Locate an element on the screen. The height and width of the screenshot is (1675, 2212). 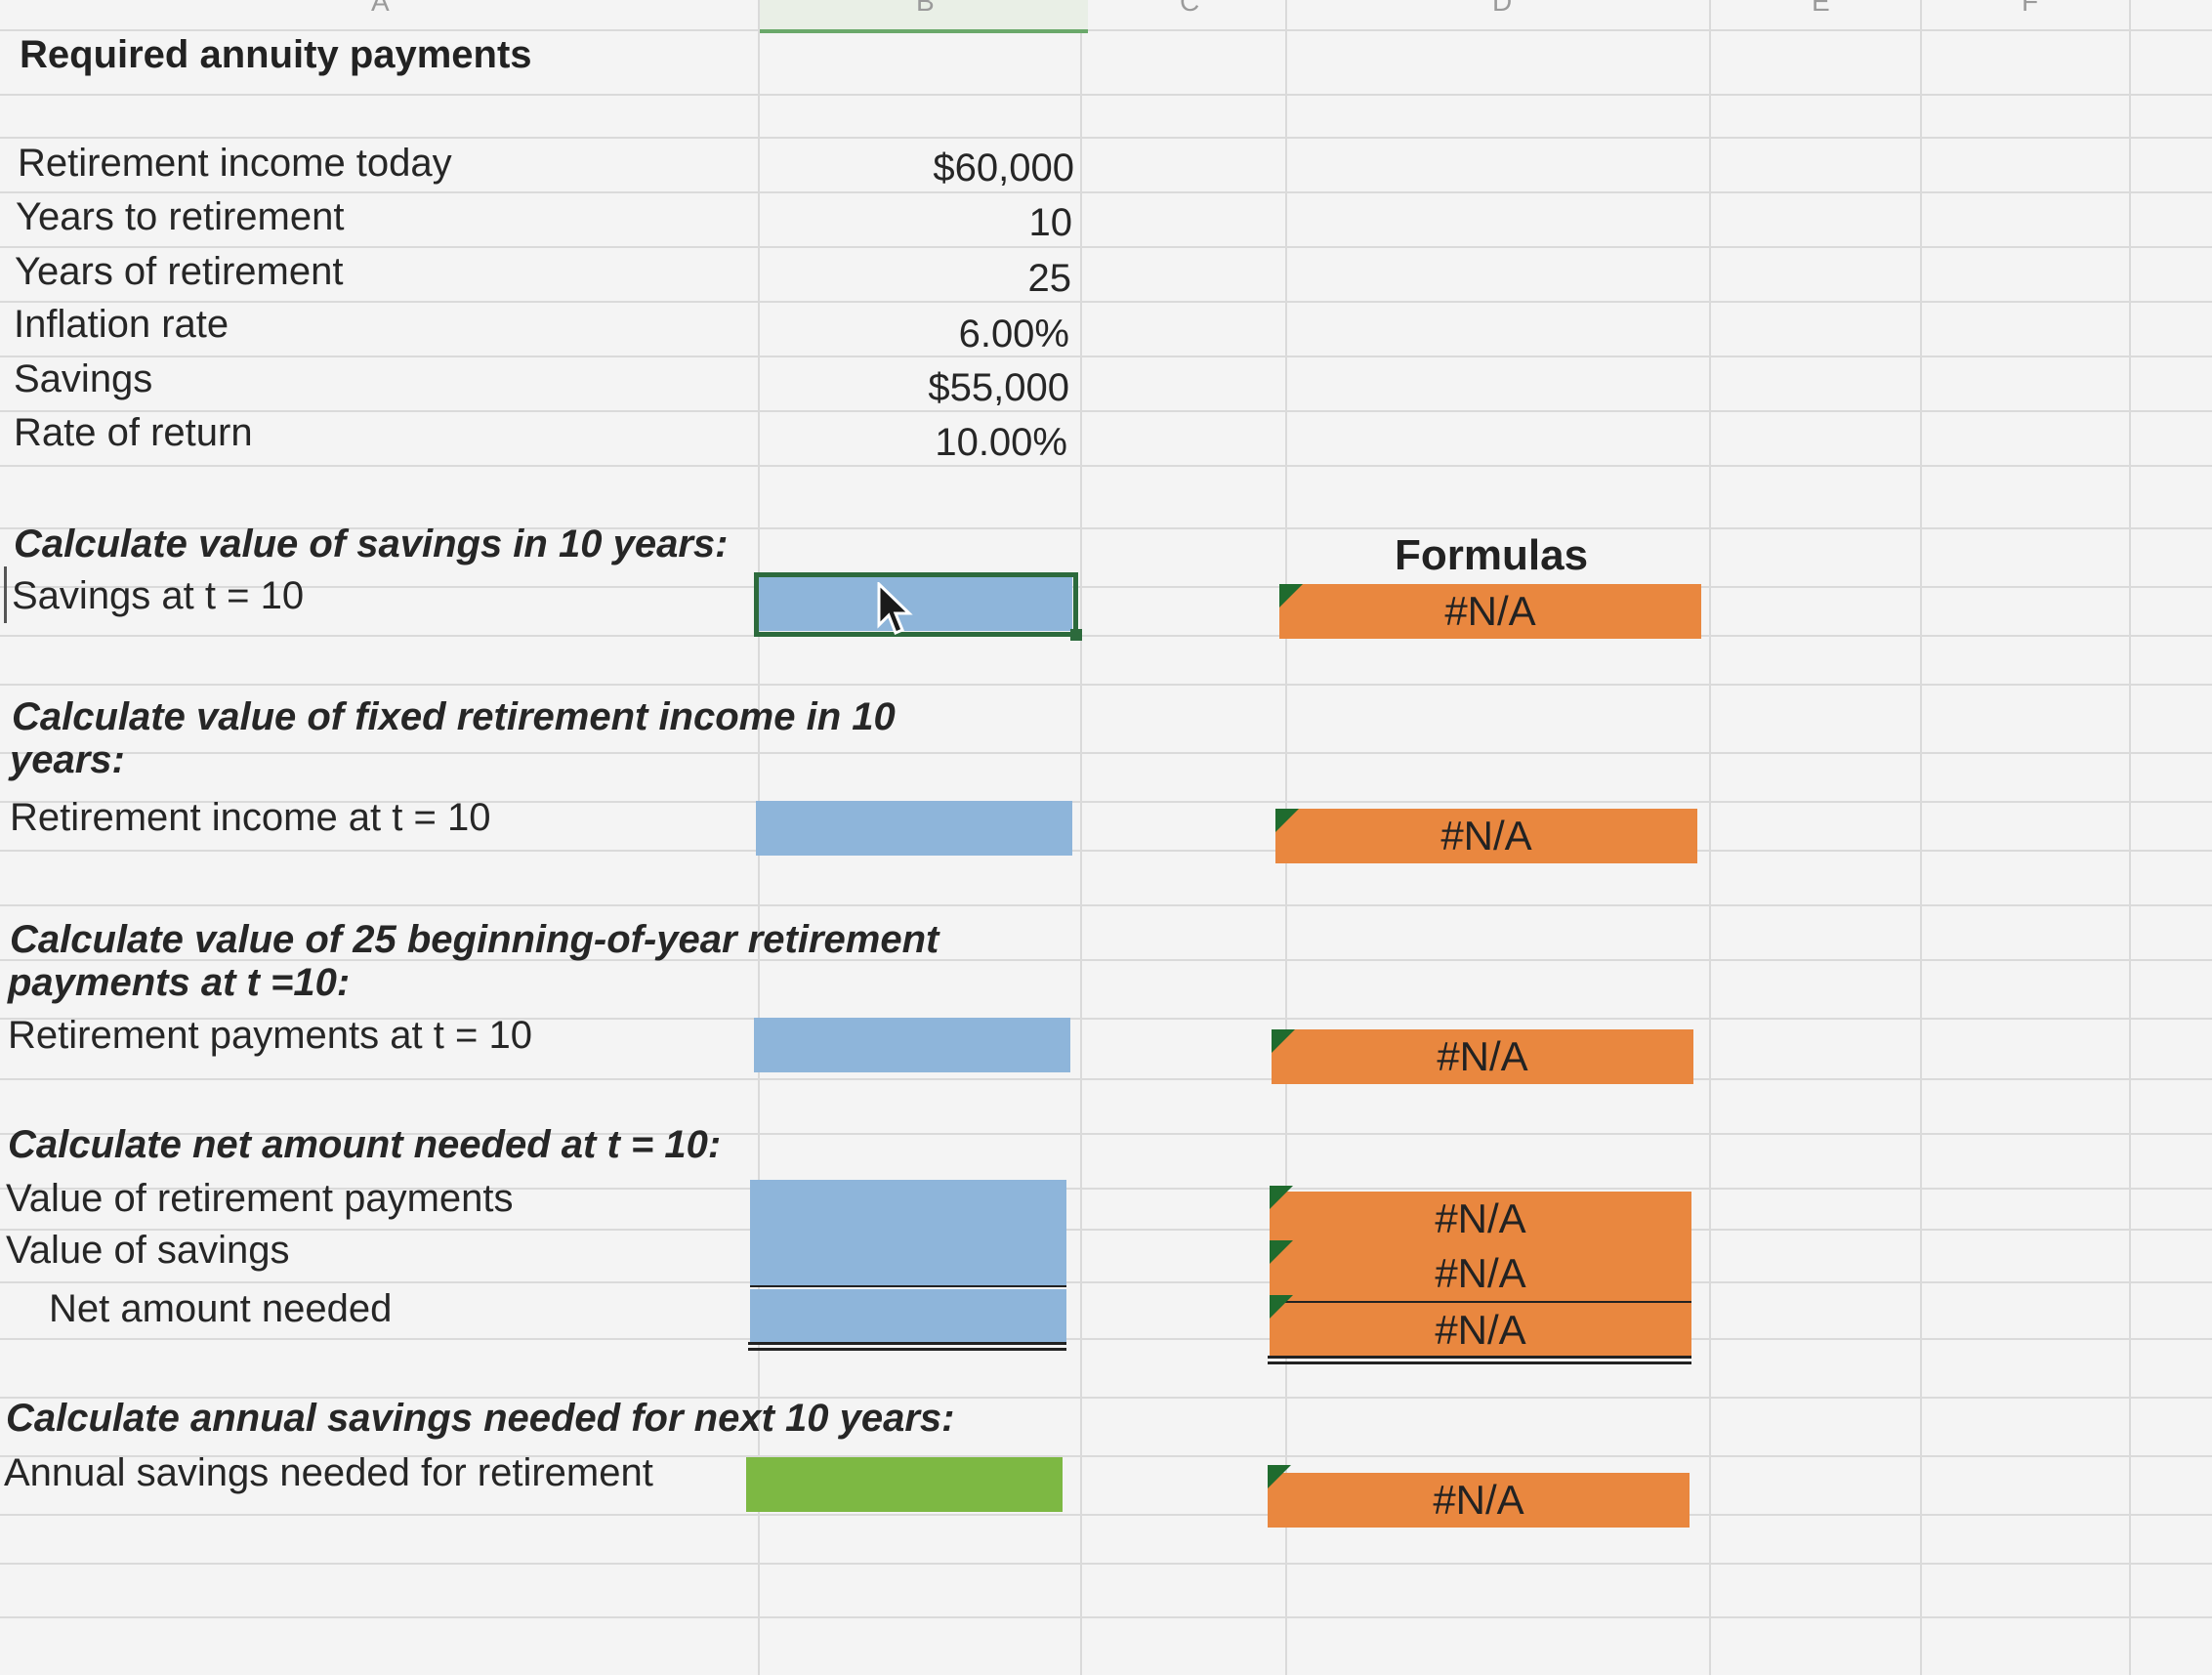
retirement-payments-t10-input-cell is located at coordinates (912, 1045).